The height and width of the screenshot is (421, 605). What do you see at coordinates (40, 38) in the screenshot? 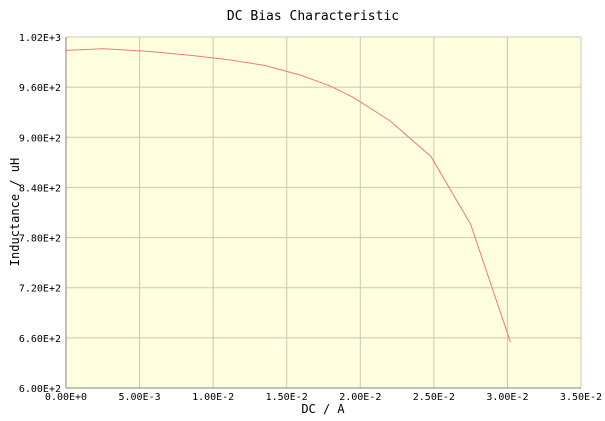
I see `y-tick-label: 1.02E+3` at bounding box center [40, 38].